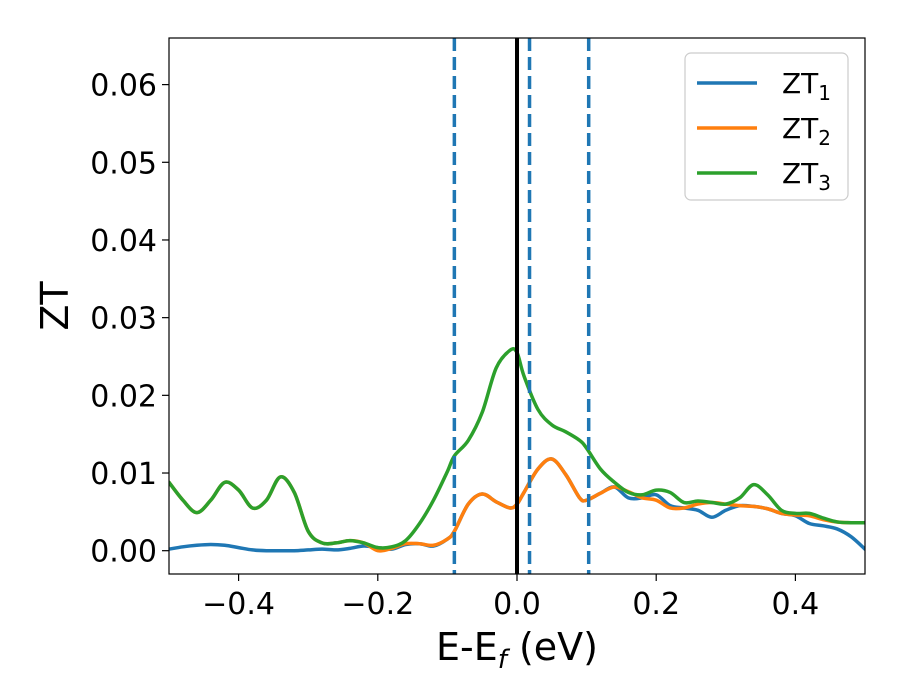  I want to click on x-axis-title-main: E-E, so click(467, 647).